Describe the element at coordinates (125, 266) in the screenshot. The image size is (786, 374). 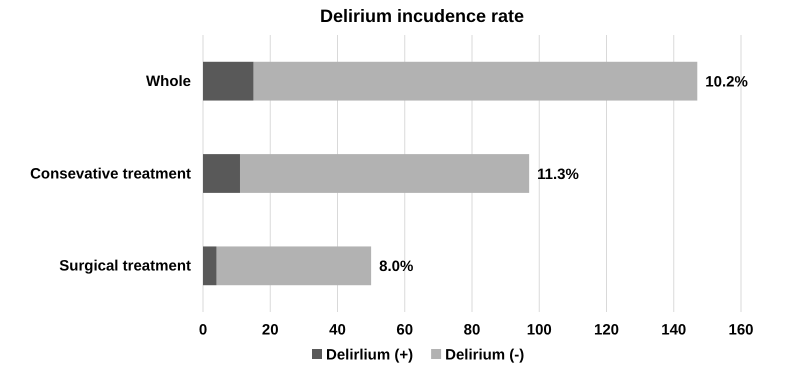
I see `y-tick-label: Surgical treatment` at that location.